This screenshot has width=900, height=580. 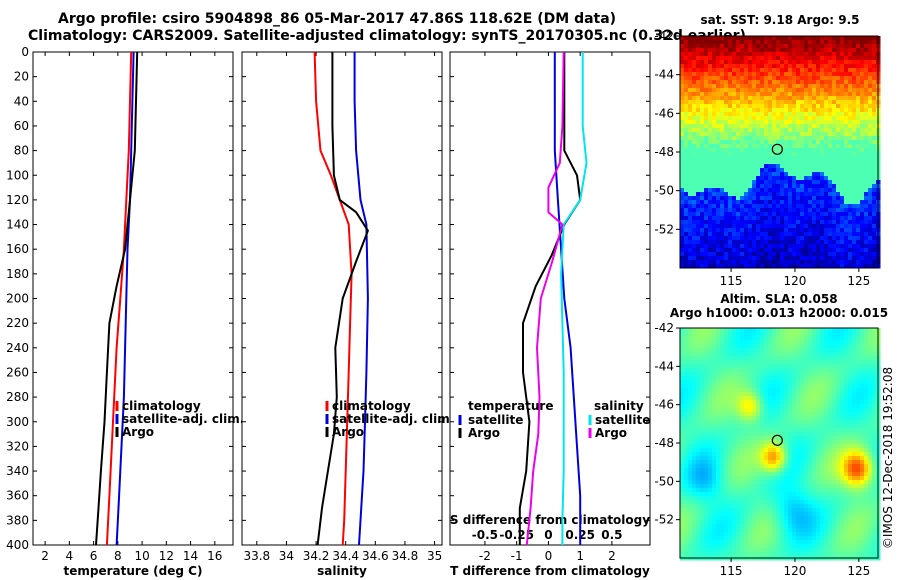 I want to click on y-tick-label: 240, so click(x=17, y=348).